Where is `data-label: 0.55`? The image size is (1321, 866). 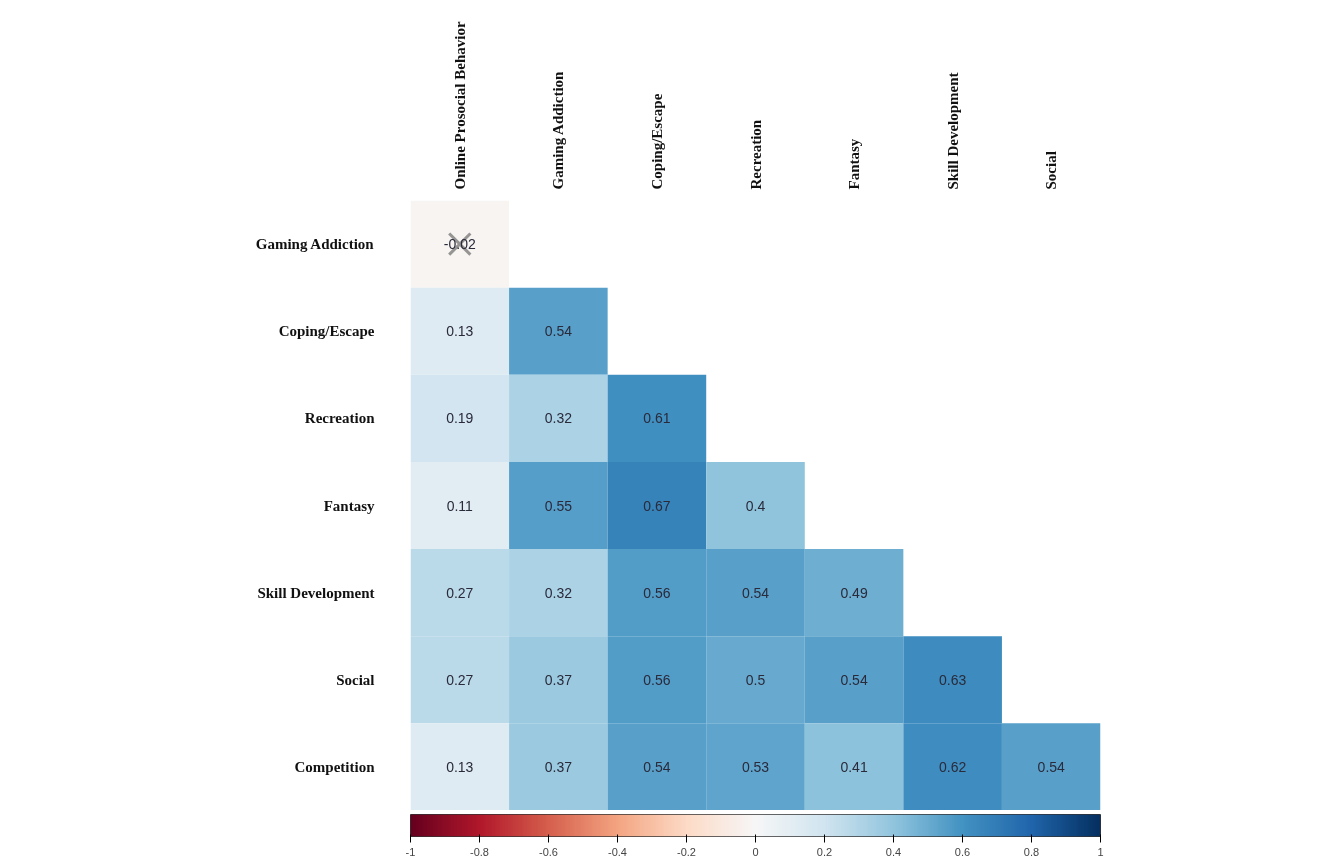 data-label: 0.55 is located at coordinates (558, 505).